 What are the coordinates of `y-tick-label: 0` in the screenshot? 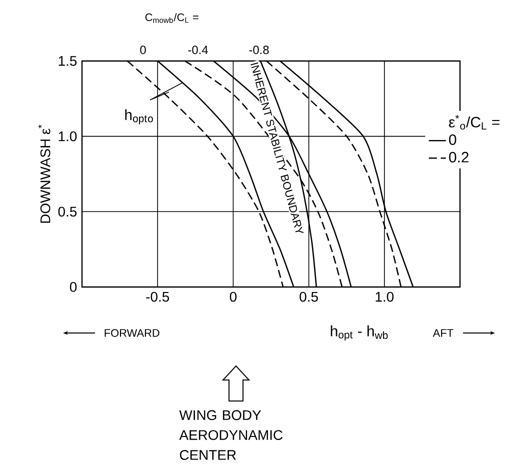 It's located at (73, 287).